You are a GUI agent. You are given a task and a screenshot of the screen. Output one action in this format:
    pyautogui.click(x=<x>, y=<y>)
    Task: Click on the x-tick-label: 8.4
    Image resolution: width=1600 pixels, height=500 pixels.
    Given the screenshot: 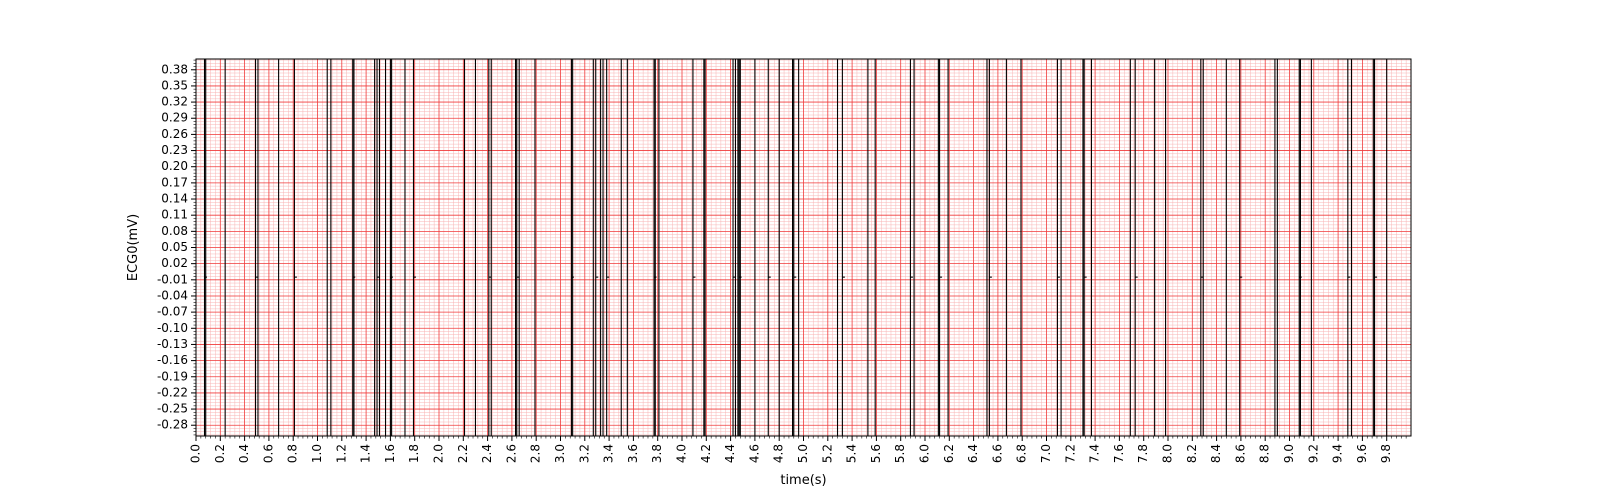 What is the action you would take?
    pyautogui.click(x=1216, y=453)
    